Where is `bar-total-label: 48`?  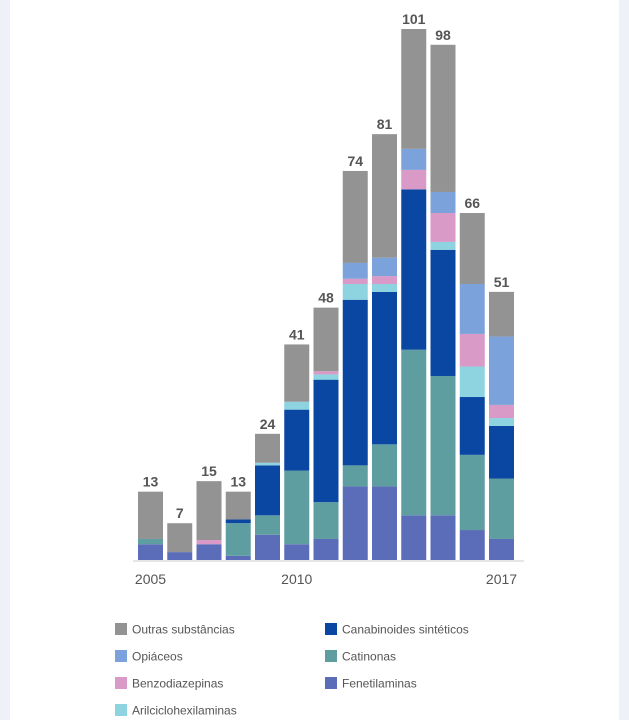
bar-total-label: 48 is located at coordinates (326, 298).